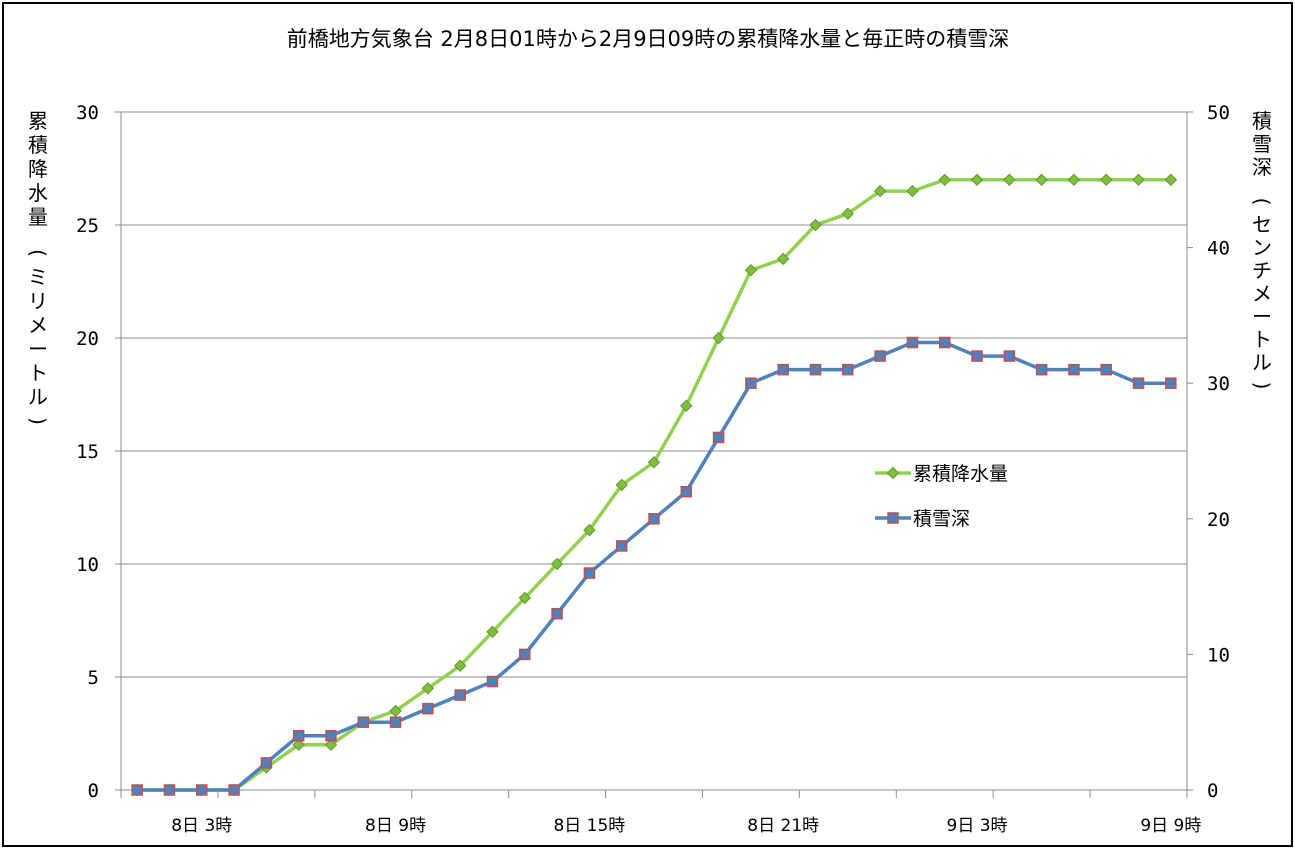  What do you see at coordinates (977, 826) in the screenshot?
I see `x-tick-label: 9日 3時` at bounding box center [977, 826].